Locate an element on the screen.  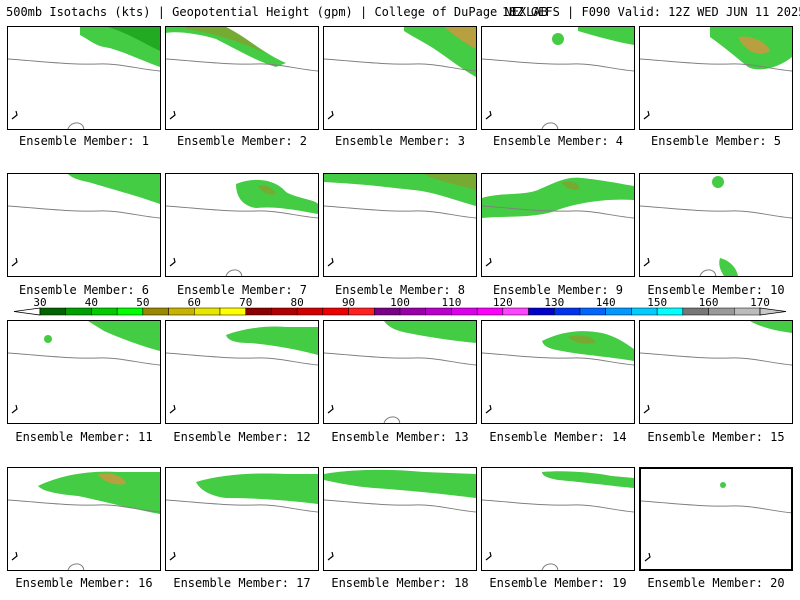
legend-tick-label: 40 is located at coordinates (91, 302).